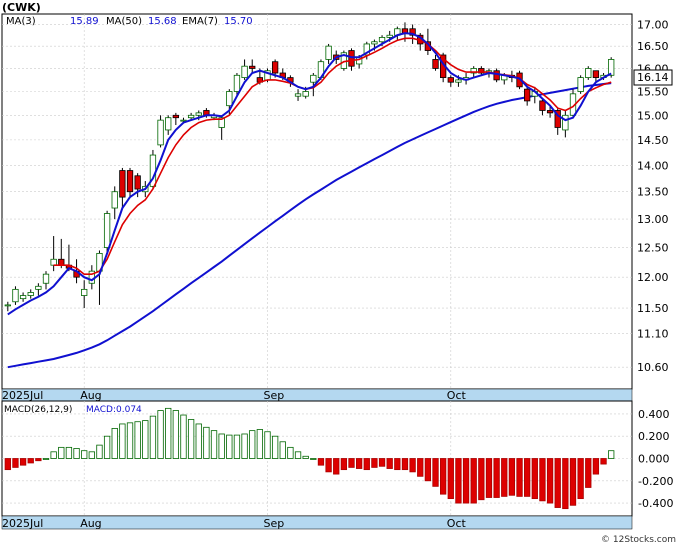 The height and width of the screenshot is (550, 680). What do you see at coordinates (162, 21) in the screenshot?
I see `ma50-value: 15.68` at bounding box center [162, 21].